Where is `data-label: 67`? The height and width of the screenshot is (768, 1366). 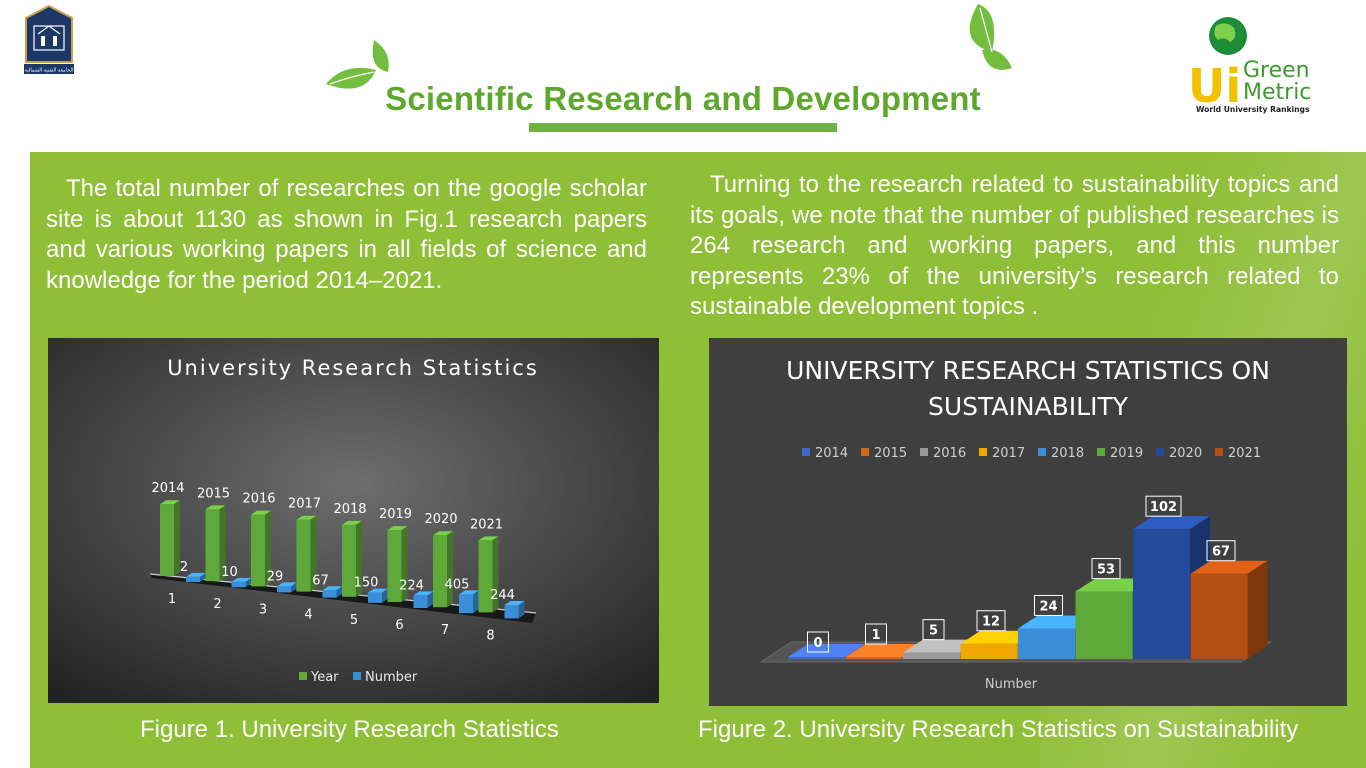
data-label: 67 is located at coordinates (1221, 552).